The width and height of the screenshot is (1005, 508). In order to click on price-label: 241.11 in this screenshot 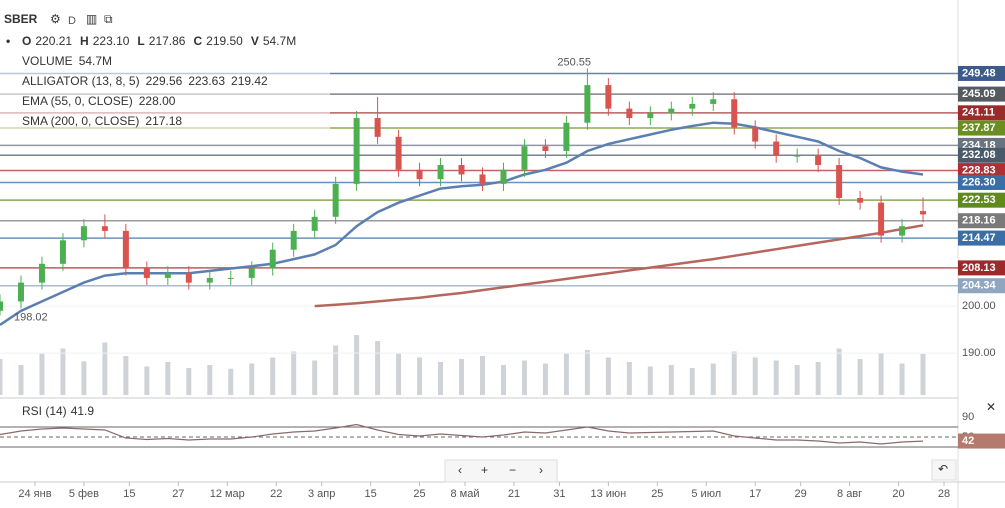, I will do `click(978, 113)`.